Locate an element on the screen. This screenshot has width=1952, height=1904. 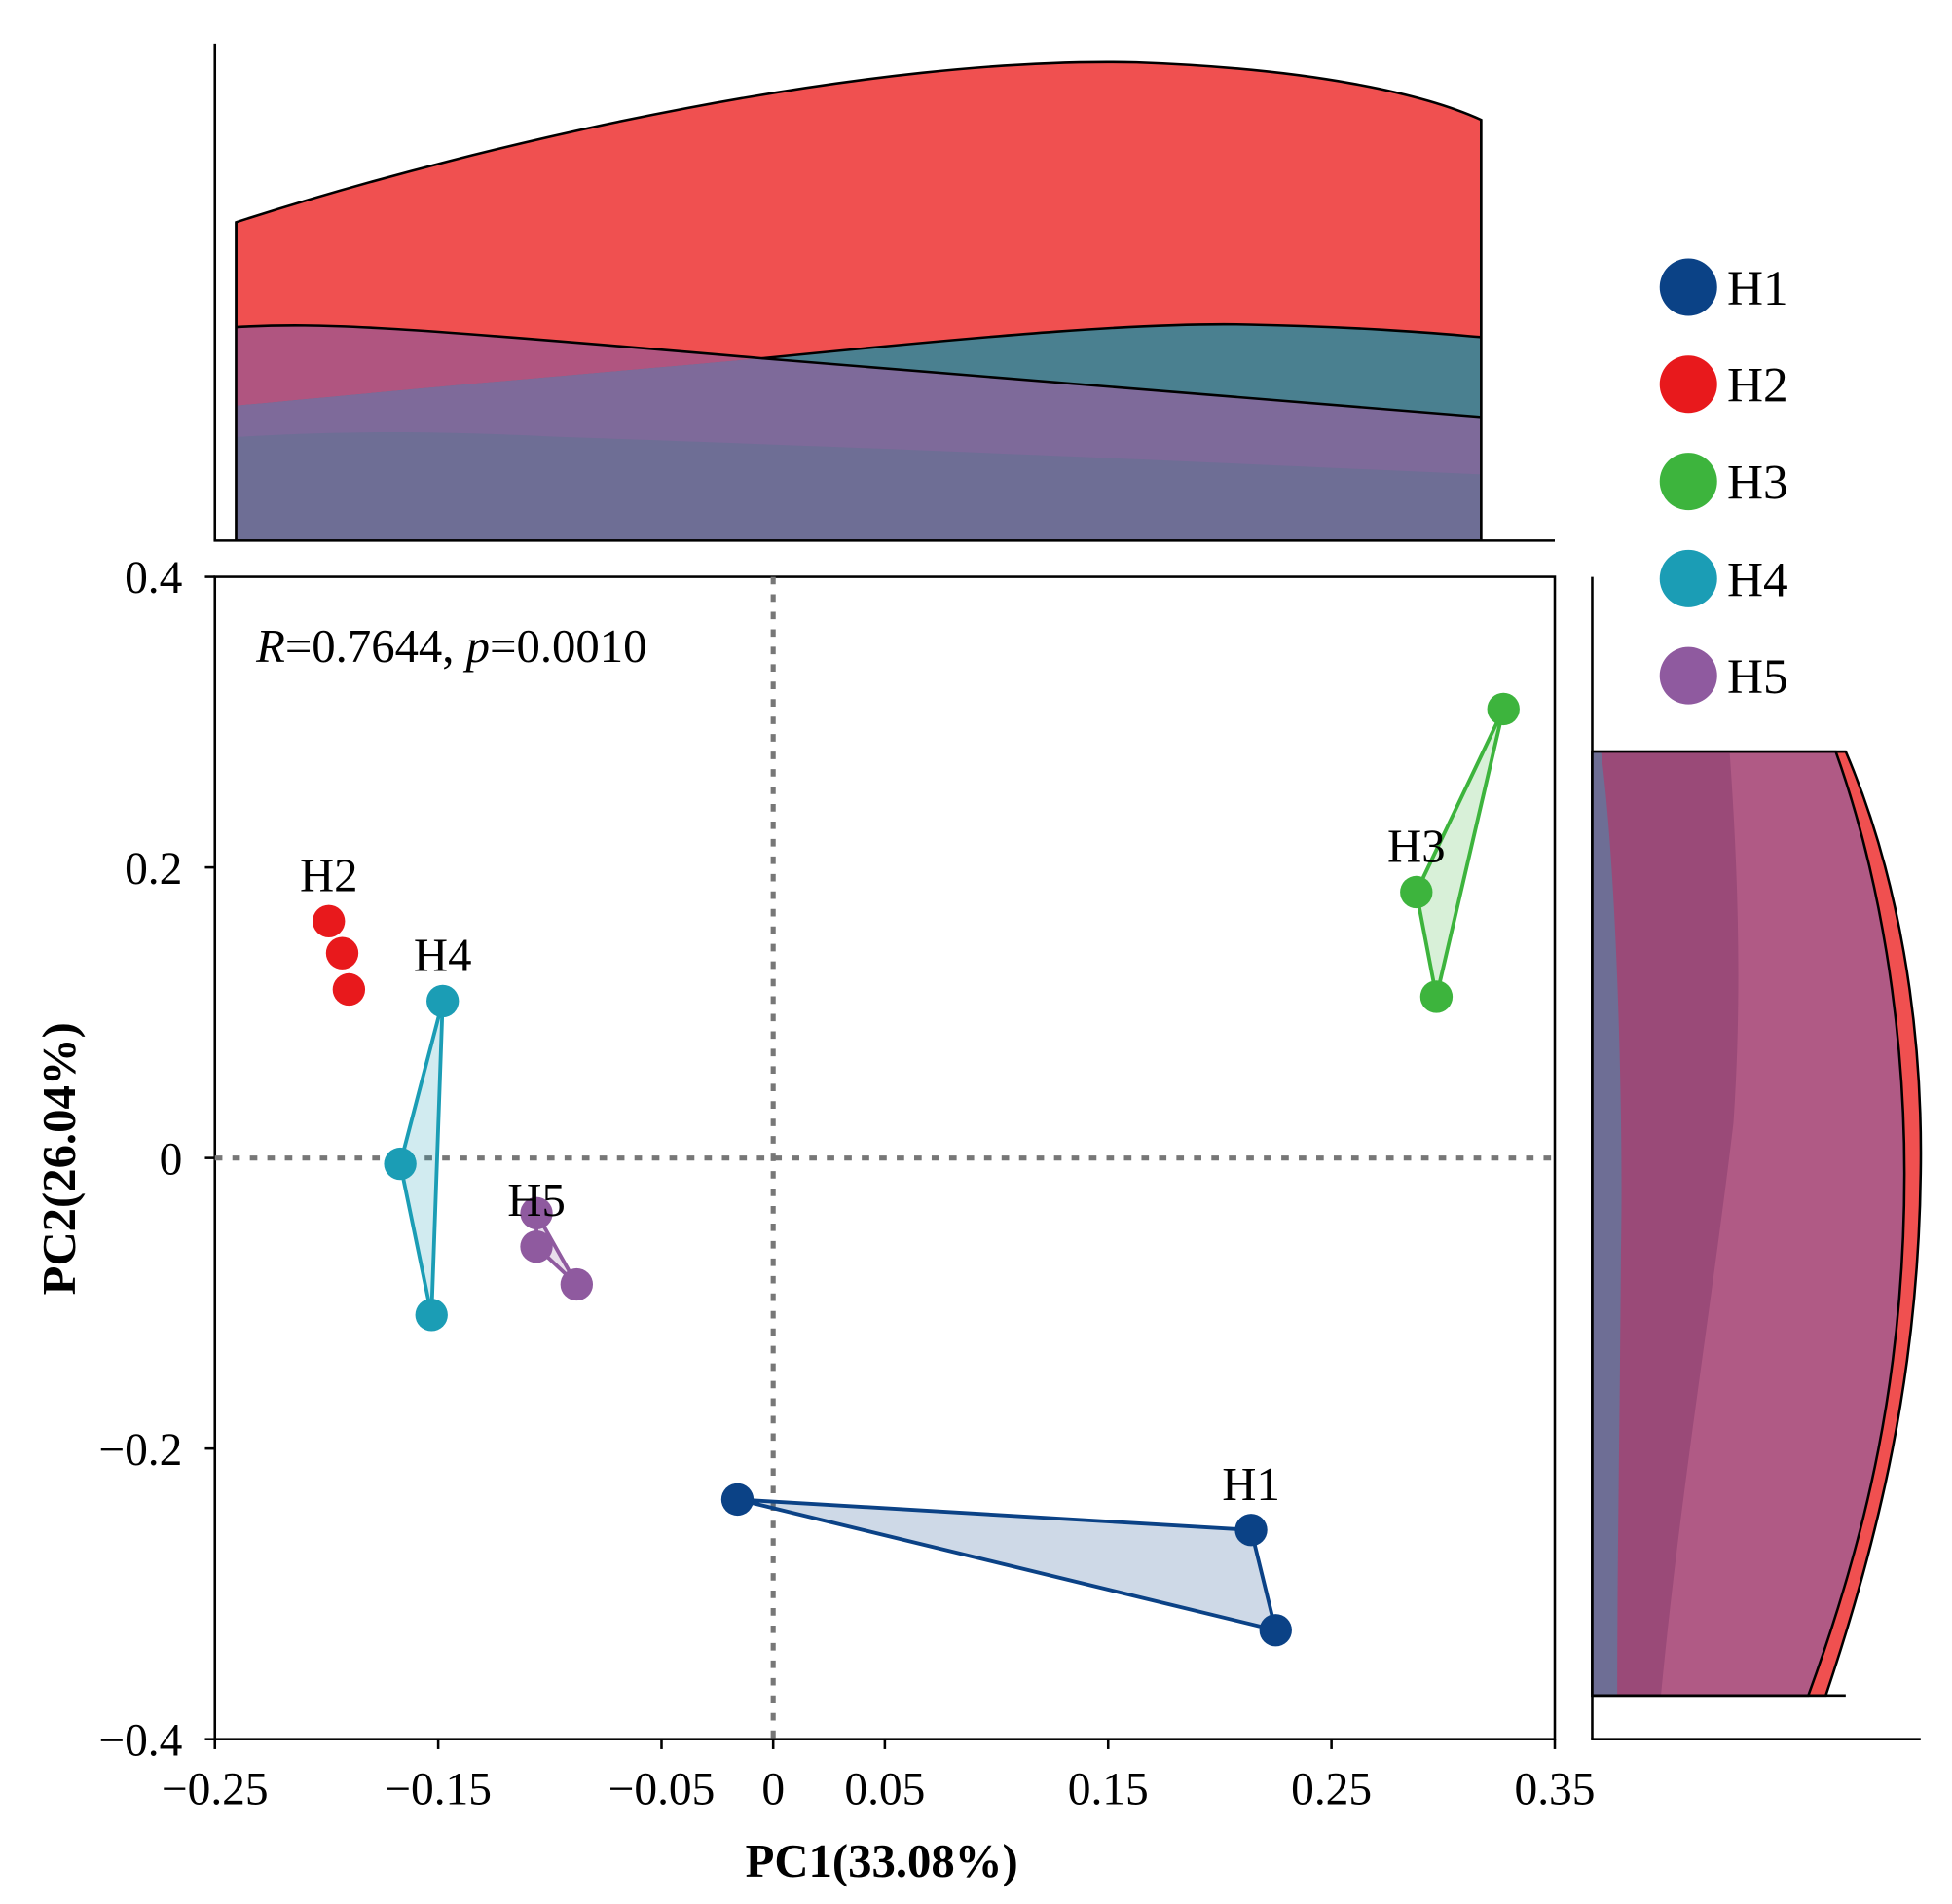
legend: H1 H2 H3 H4 H5 is located at coordinates (1724, 481).